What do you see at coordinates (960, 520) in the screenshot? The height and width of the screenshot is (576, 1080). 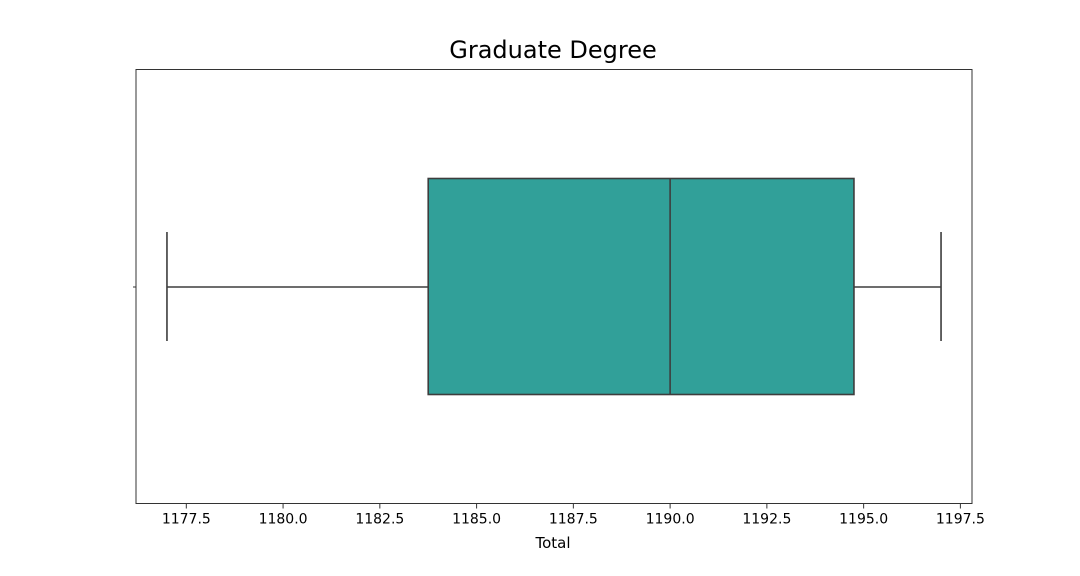 I see `x-tick-label: 1197.5` at bounding box center [960, 520].